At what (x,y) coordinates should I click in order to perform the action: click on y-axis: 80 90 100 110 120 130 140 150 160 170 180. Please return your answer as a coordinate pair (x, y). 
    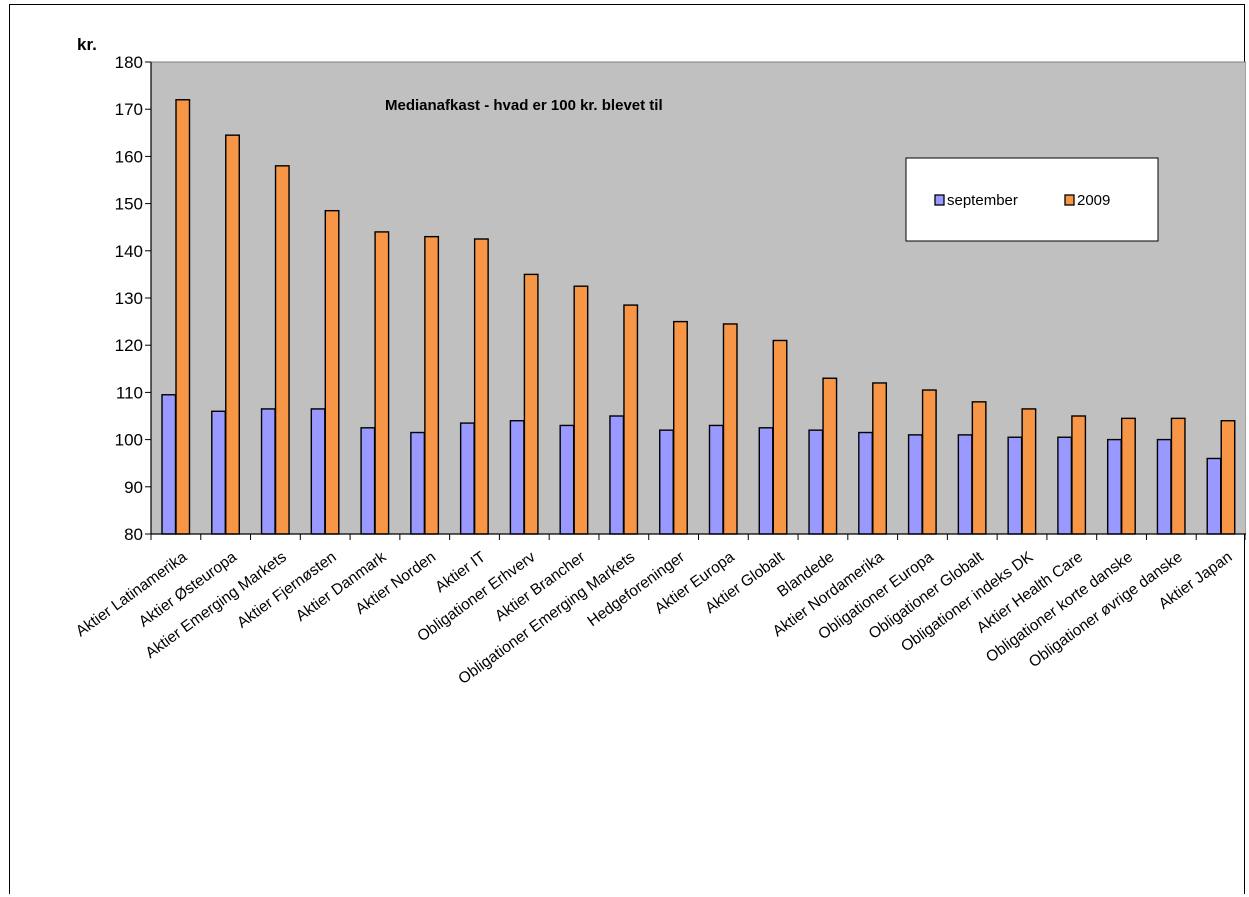
    Looking at the image, I should click on (133, 298).